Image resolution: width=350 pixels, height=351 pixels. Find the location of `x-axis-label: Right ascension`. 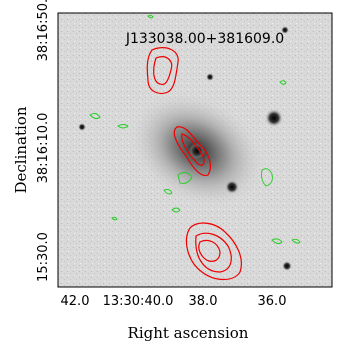

x-axis-label: Right ascension is located at coordinates (188, 333).